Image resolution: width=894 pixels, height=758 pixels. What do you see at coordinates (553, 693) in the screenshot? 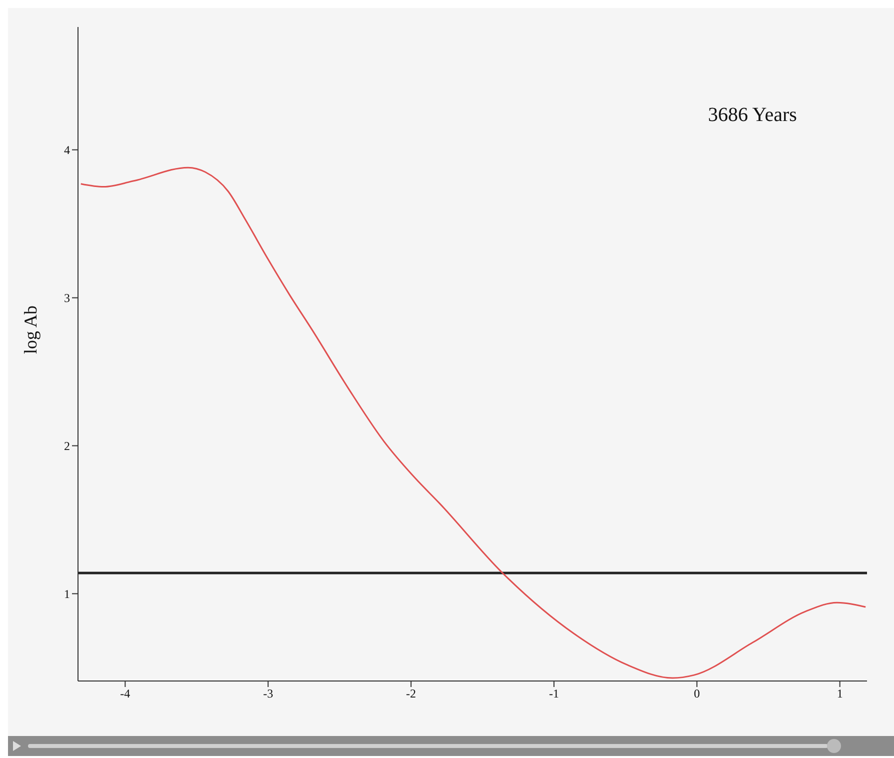
I see `x-tick-label: -1` at bounding box center [553, 693].